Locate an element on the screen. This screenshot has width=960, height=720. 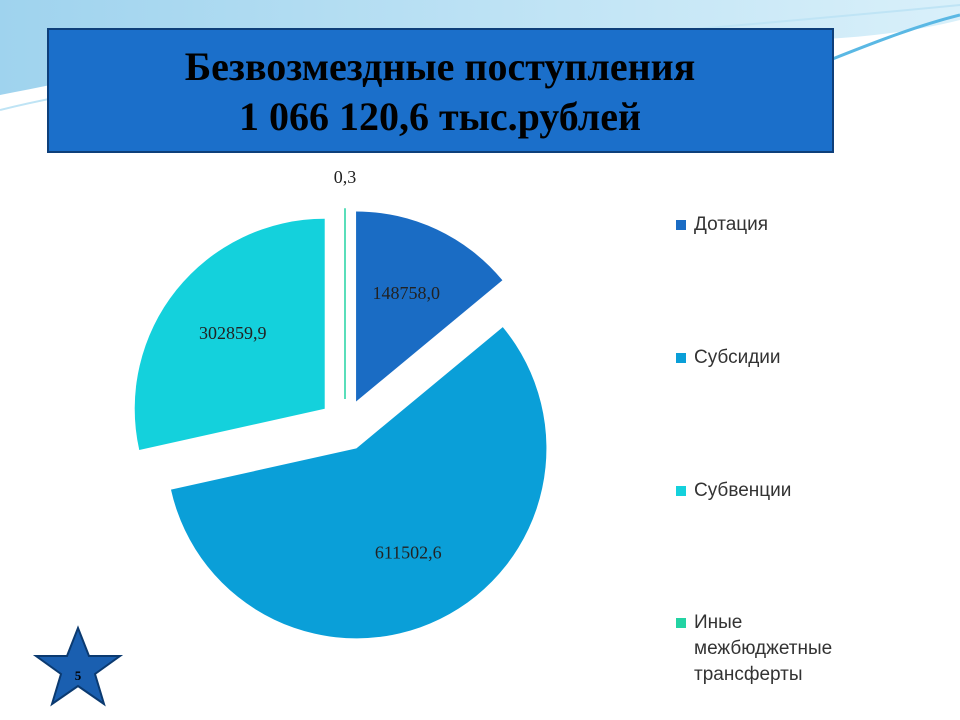
legend-item: Иные межбюджетные трансферты is located at coordinates (776, 649).